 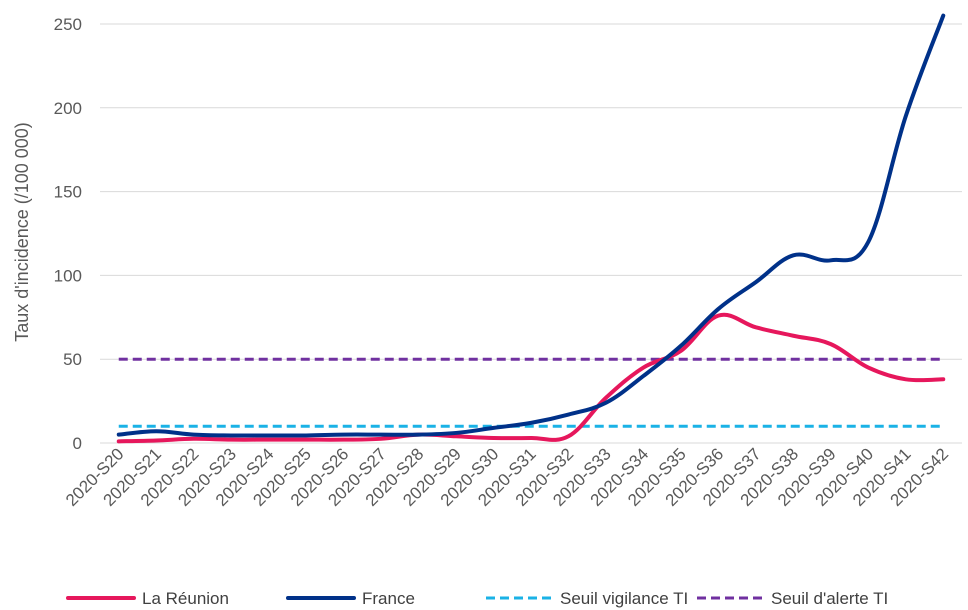 I want to click on y-axis-ticks: 0 50 100 150 200 250, so click(x=68, y=234).